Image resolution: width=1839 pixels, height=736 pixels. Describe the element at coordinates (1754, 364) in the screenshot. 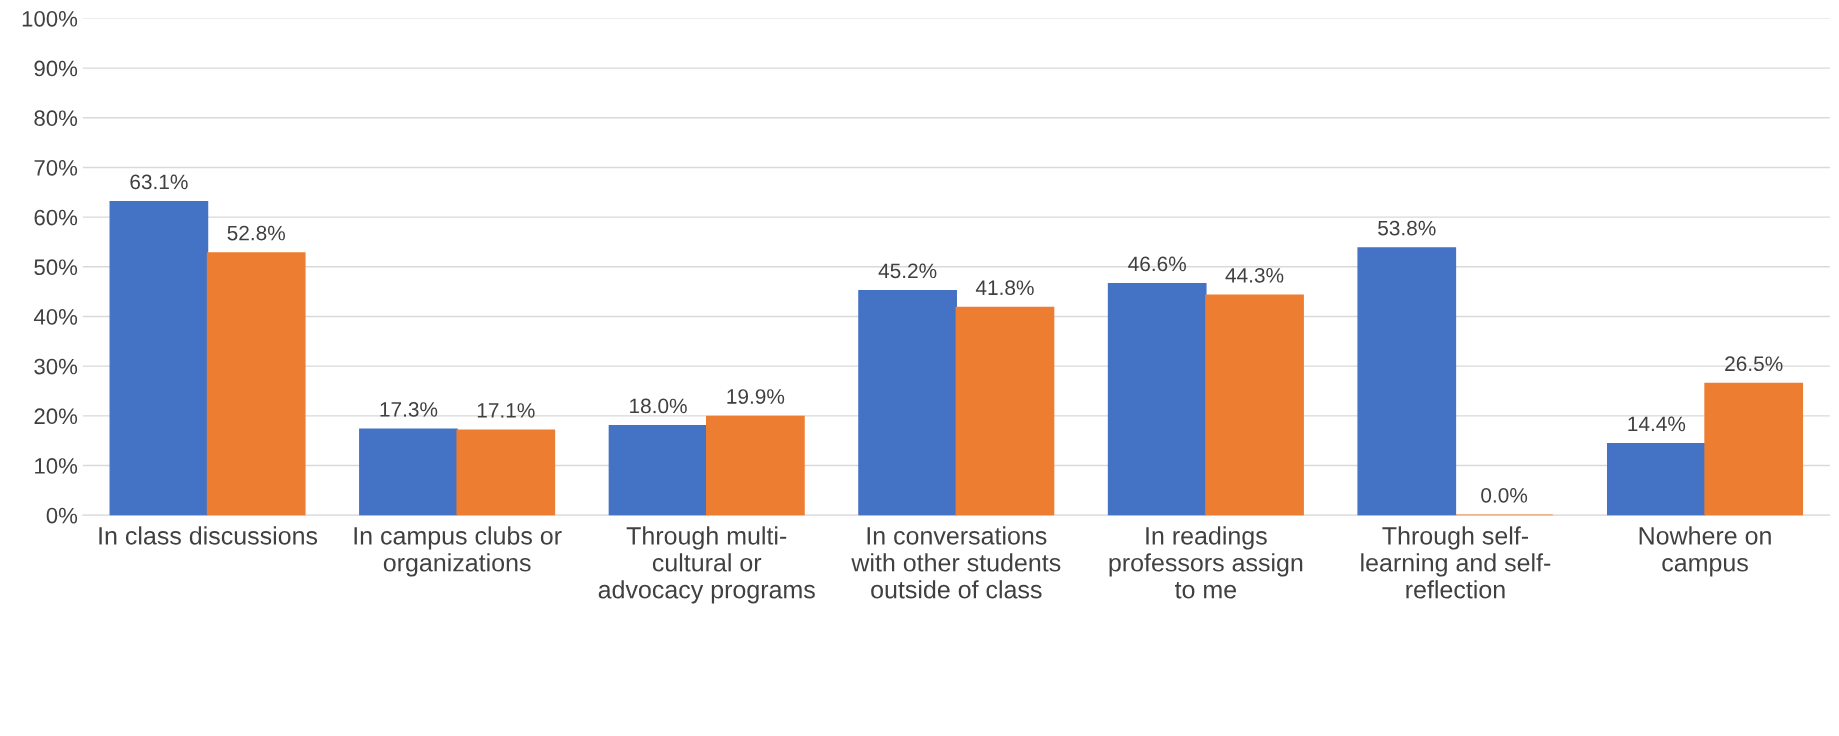

I see `data-label: 26.5%` at that location.